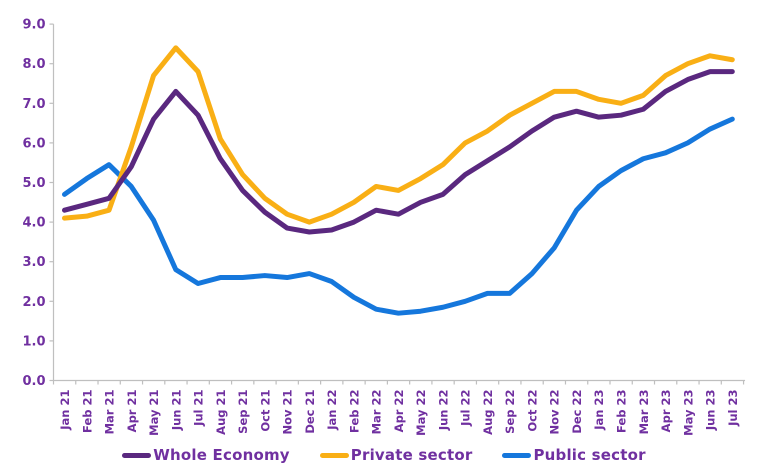 The height and width of the screenshot is (471, 768). Describe the element at coordinates (711, 411) in the screenshot. I see `x-tick-label: Jun 23` at that location.